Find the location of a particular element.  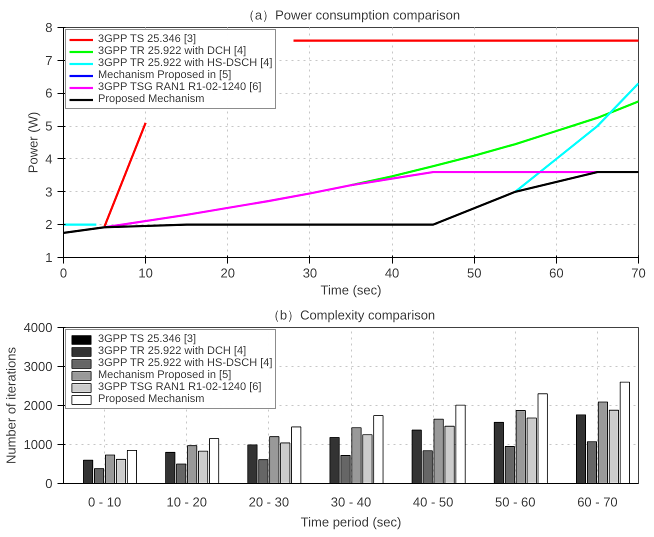

x-tick-label: 60 is located at coordinates (556, 273).